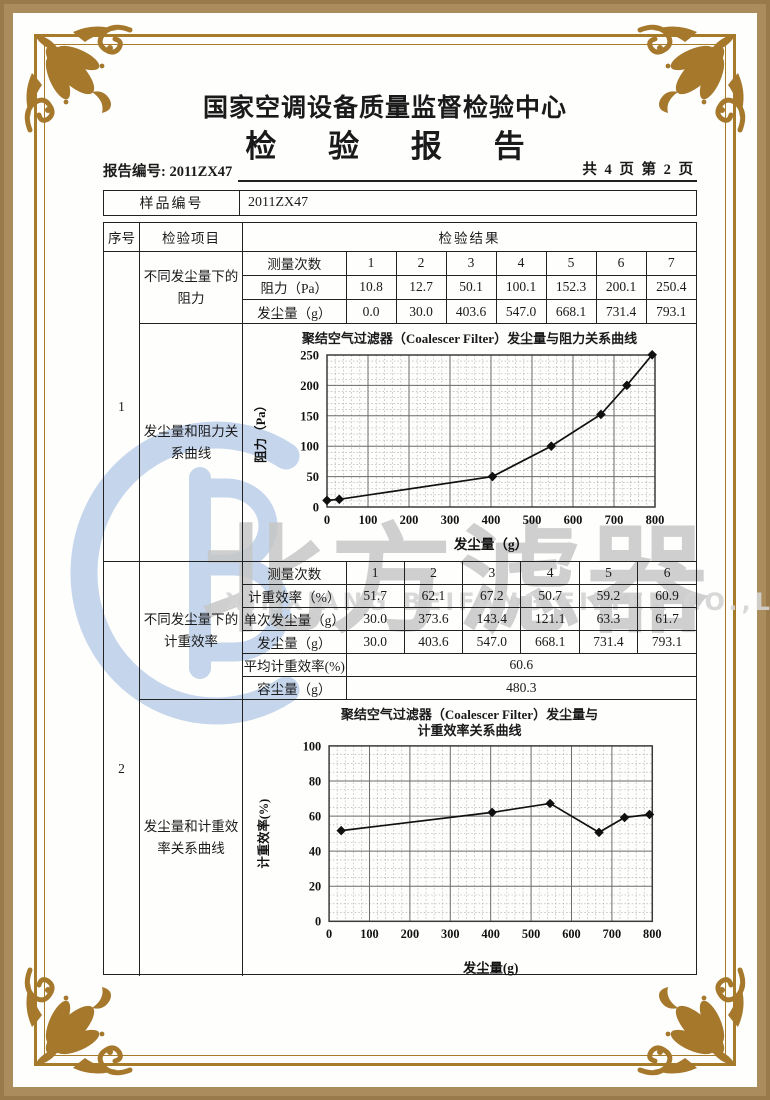  Describe the element at coordinates (294, 641) in the screenshot. I see `row-label: 发尘量（g）` at that location.